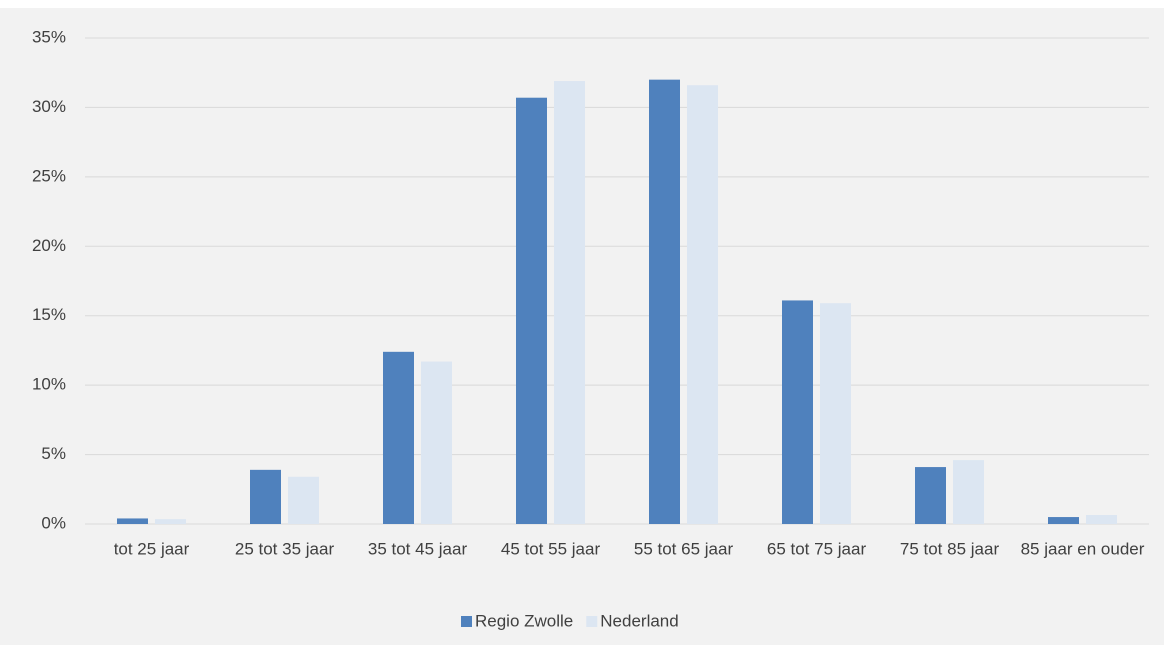  I want to click on legend-label: Nederland, so click(639, 620).